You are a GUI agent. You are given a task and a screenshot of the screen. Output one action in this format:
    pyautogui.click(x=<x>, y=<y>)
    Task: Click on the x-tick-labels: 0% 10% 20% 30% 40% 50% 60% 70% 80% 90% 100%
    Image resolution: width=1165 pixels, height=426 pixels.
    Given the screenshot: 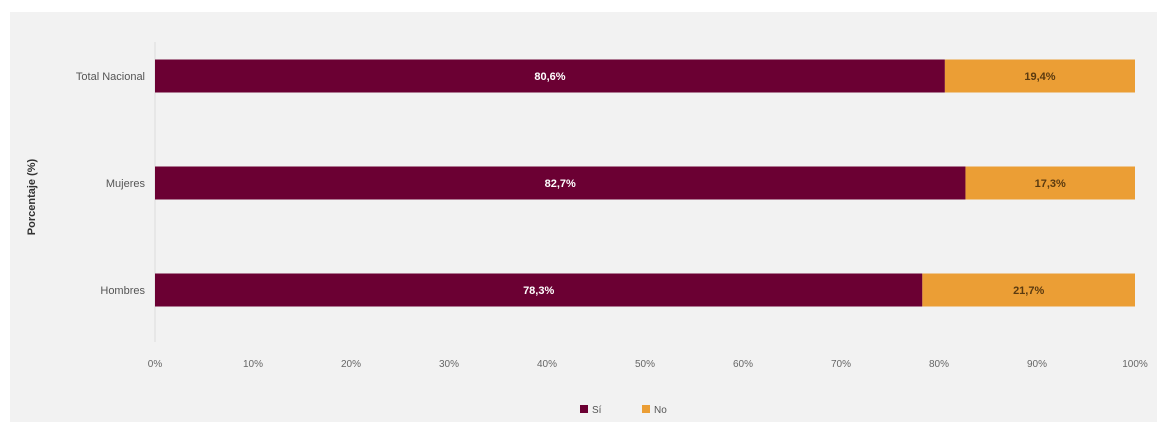 What is the action you would take?
    pyautogui.click(x=648, y=364)
    